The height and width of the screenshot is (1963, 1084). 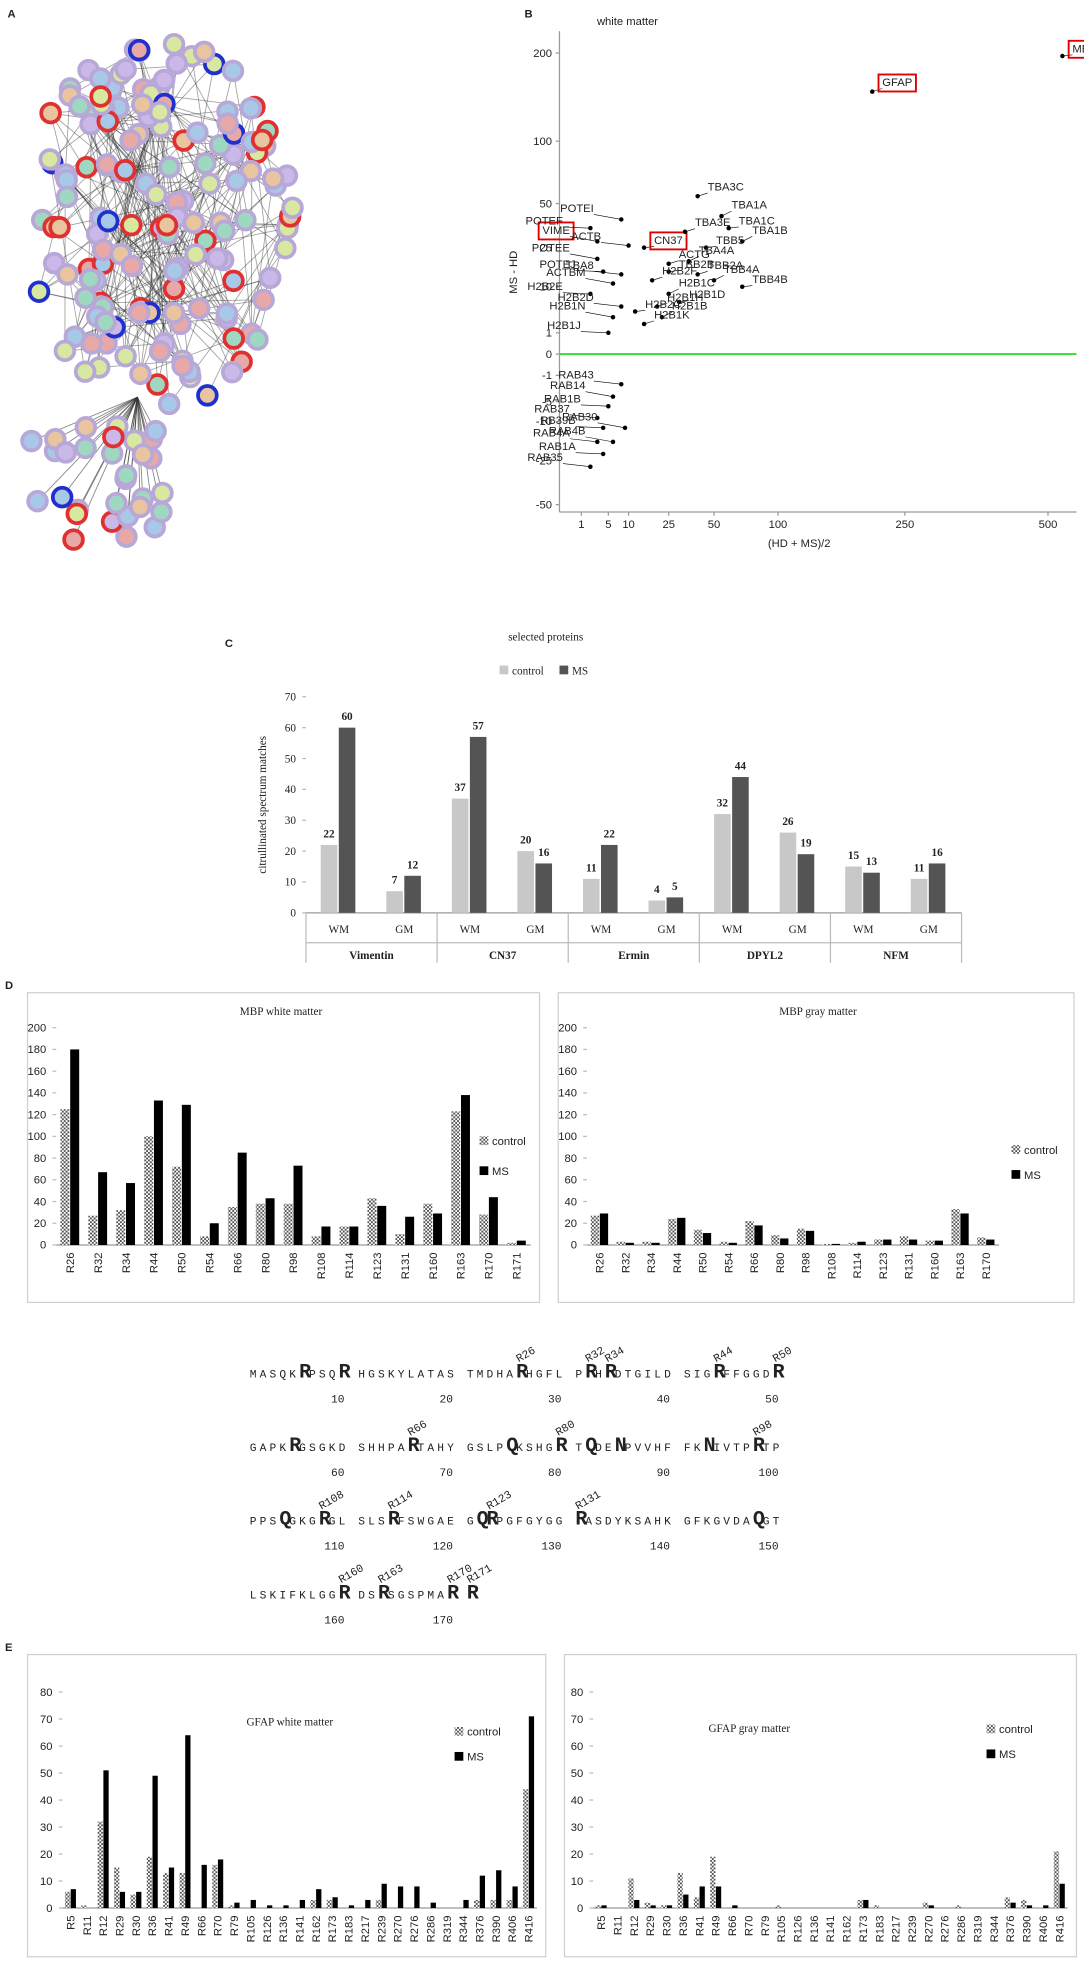 What do you see at coordinates (946, 1929) in the screenshot?
I see `x-tick-label: R276` at bounding box center [946, 1929].